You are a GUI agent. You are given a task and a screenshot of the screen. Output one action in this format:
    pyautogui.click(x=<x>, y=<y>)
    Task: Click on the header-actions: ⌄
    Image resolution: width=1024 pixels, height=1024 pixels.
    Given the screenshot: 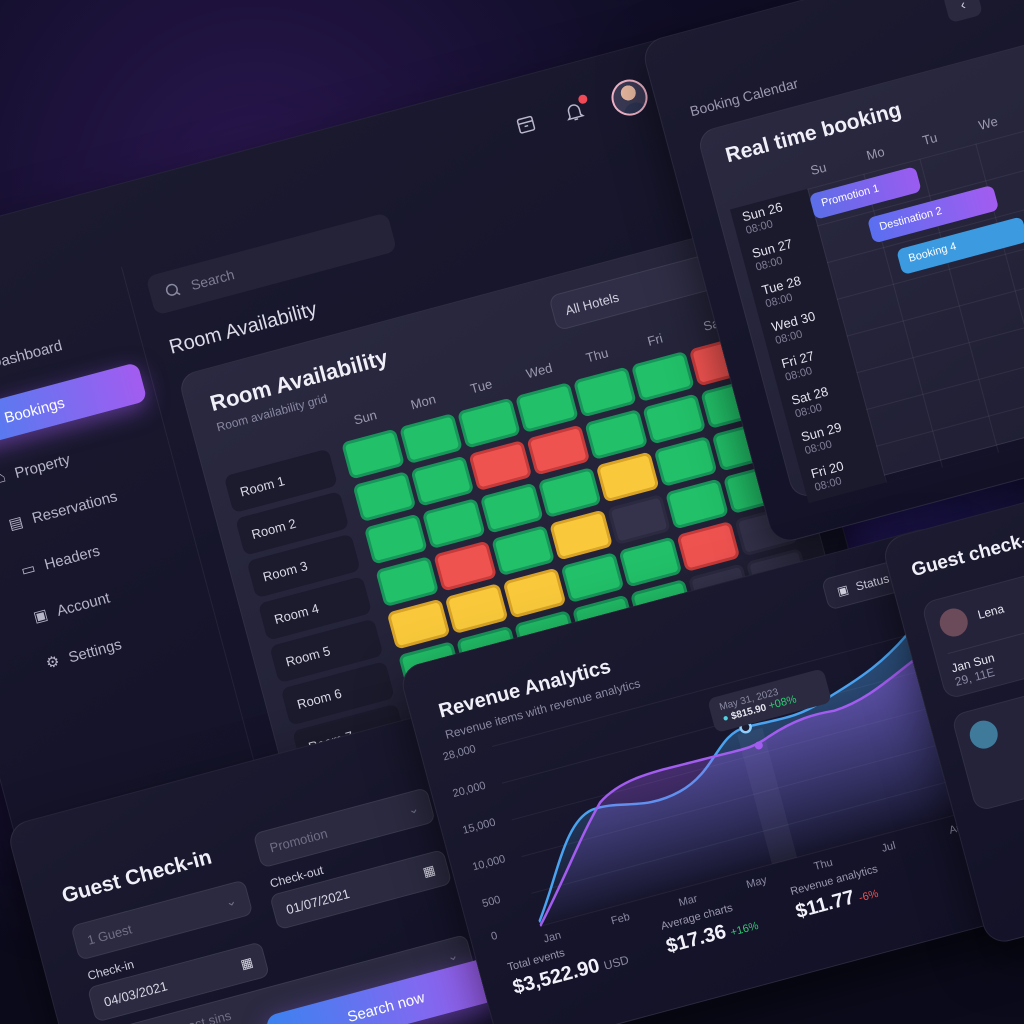 What is the action you would take?
    pyautogui.click(x=599, y=105)
    